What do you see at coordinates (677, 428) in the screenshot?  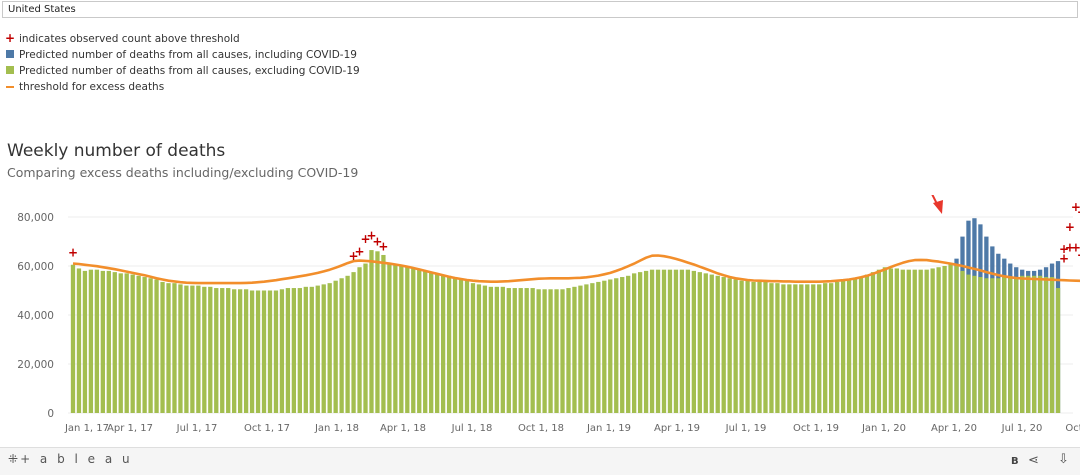 I see `x-tick-label: Apr 1, 19` at bounding box center [677, 428].